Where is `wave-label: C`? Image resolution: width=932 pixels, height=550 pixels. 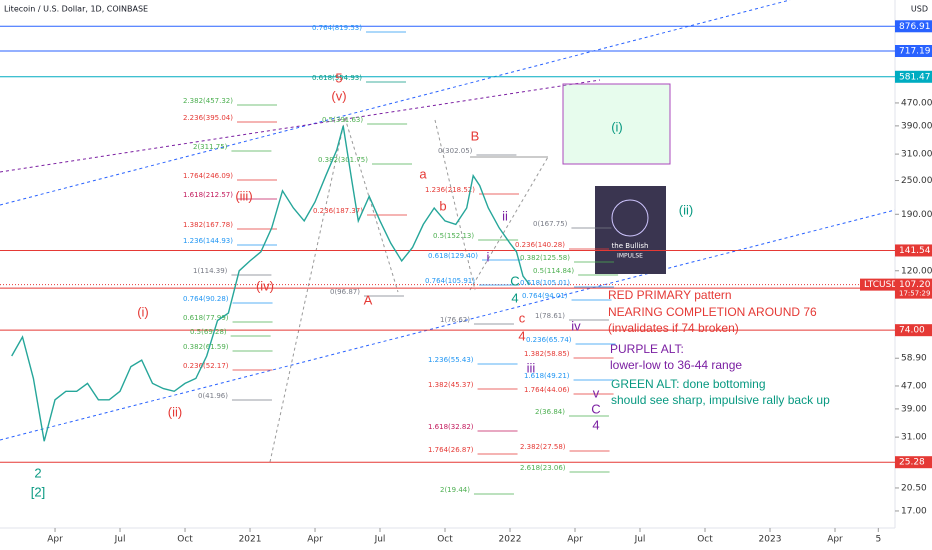
wave-label: C is located at coordinates (595, 408).